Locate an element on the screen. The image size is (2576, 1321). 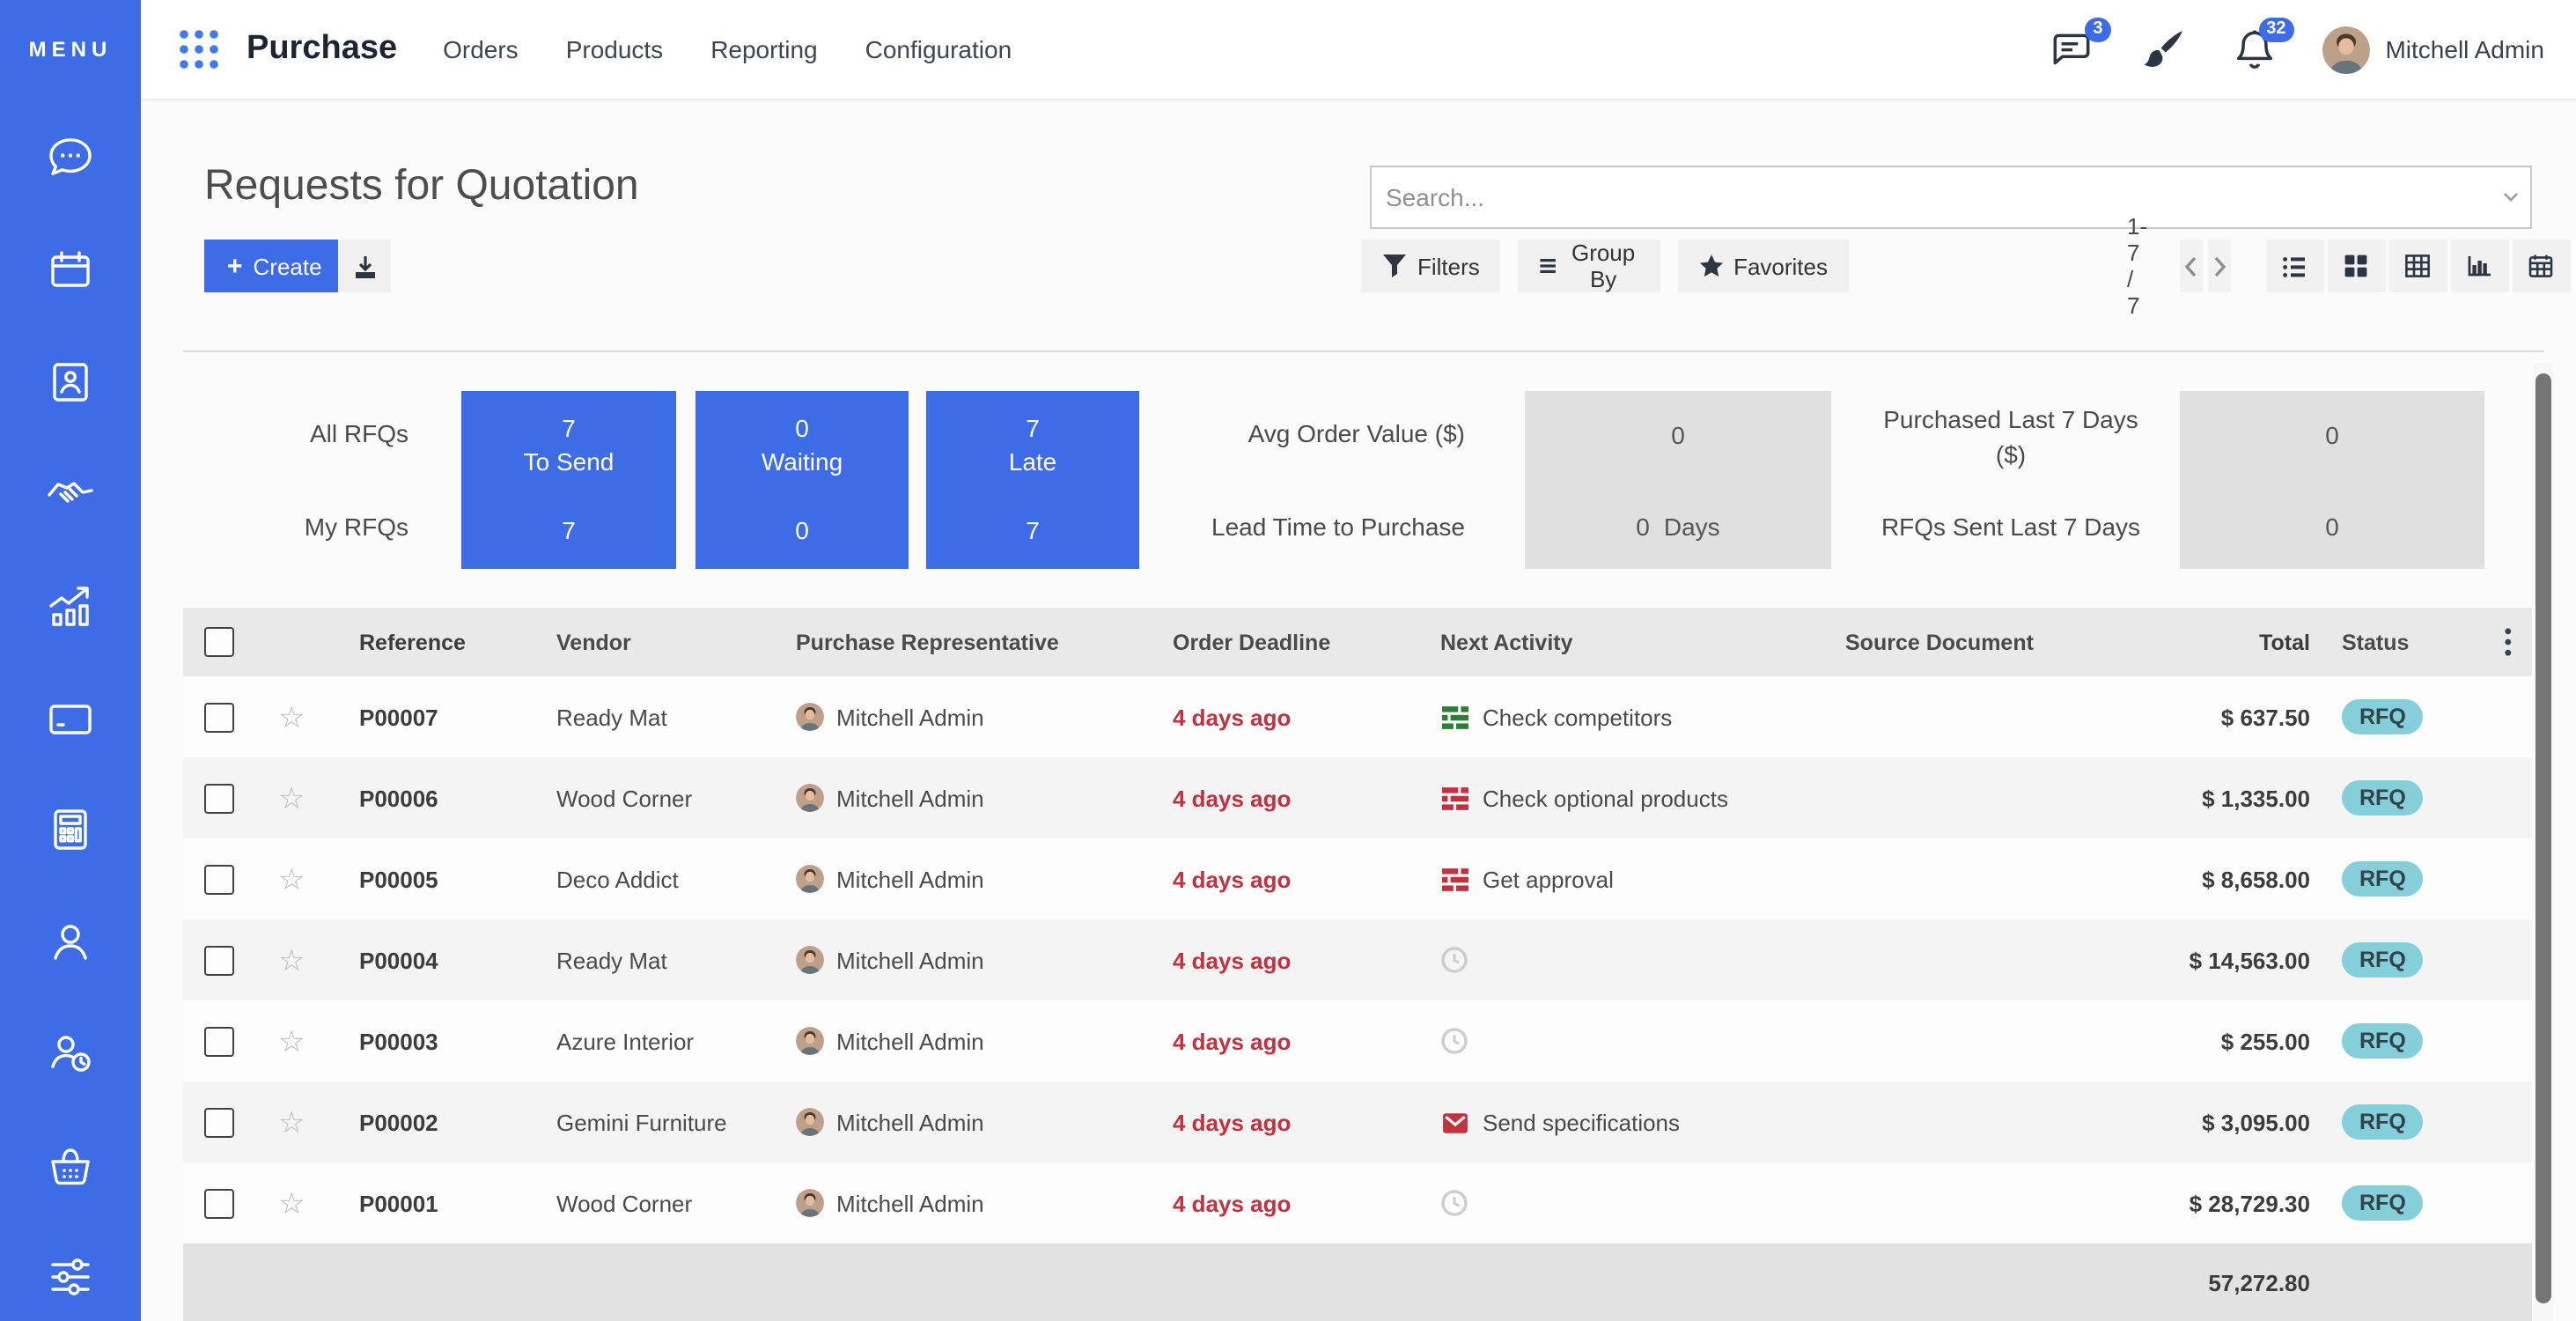
all-rfqs-filter: All RFQs is located at coordinates (359, 433).